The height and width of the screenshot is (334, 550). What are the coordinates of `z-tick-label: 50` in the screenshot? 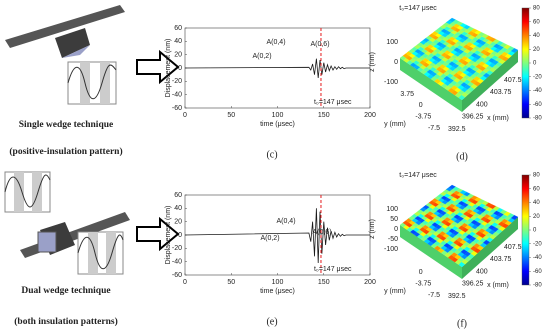 It's located at (394, 219).